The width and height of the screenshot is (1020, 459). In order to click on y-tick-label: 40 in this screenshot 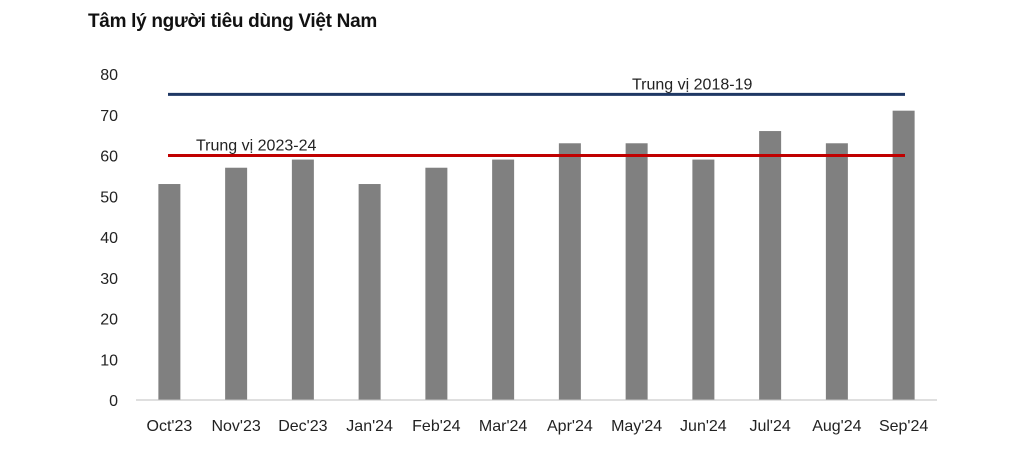, I will do `click(109, 238)`.